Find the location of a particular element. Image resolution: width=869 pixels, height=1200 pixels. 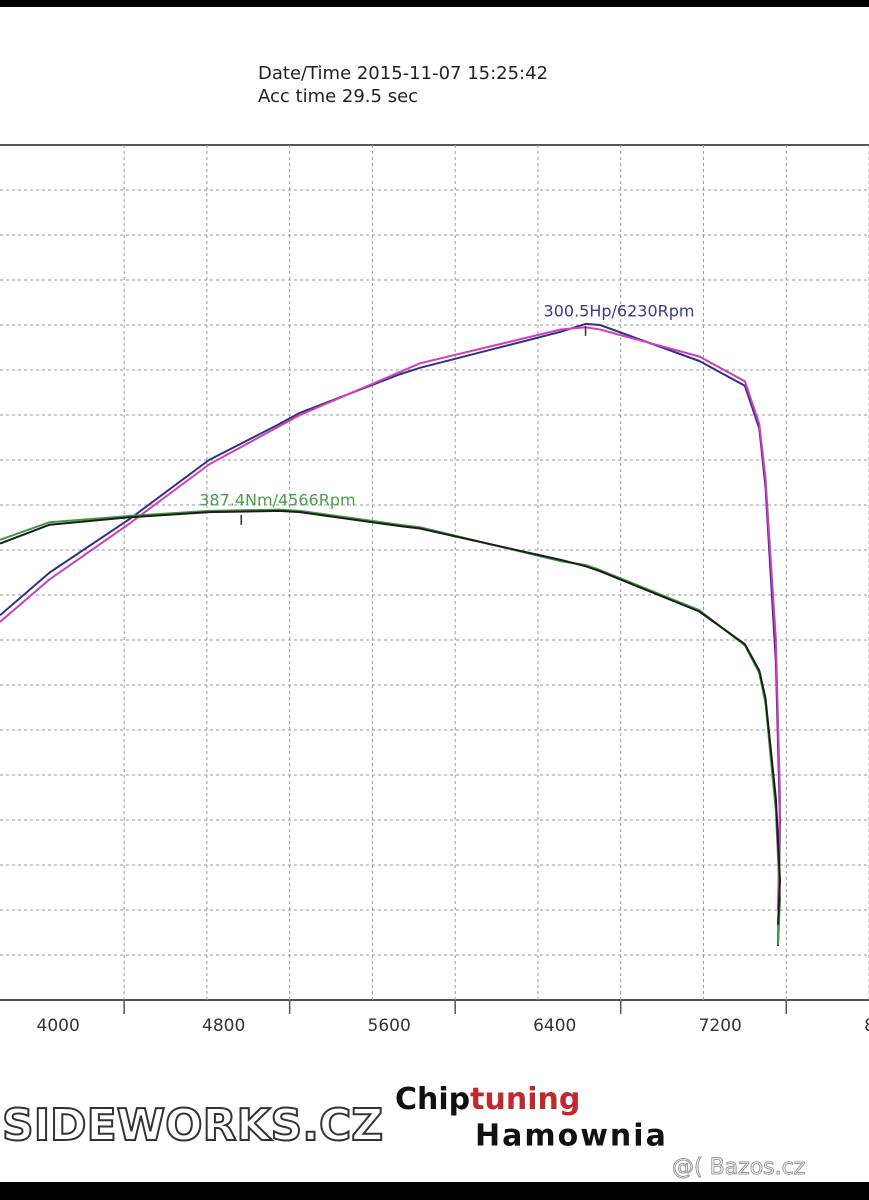

brand: Chiptuning is located at coordinates (487, 1099).